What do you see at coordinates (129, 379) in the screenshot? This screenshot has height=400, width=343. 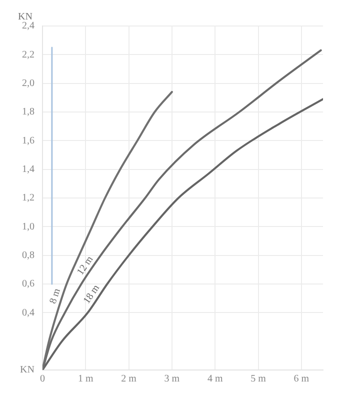 I see `x-tick-label: 2 m` at bounding box center [129, 379].